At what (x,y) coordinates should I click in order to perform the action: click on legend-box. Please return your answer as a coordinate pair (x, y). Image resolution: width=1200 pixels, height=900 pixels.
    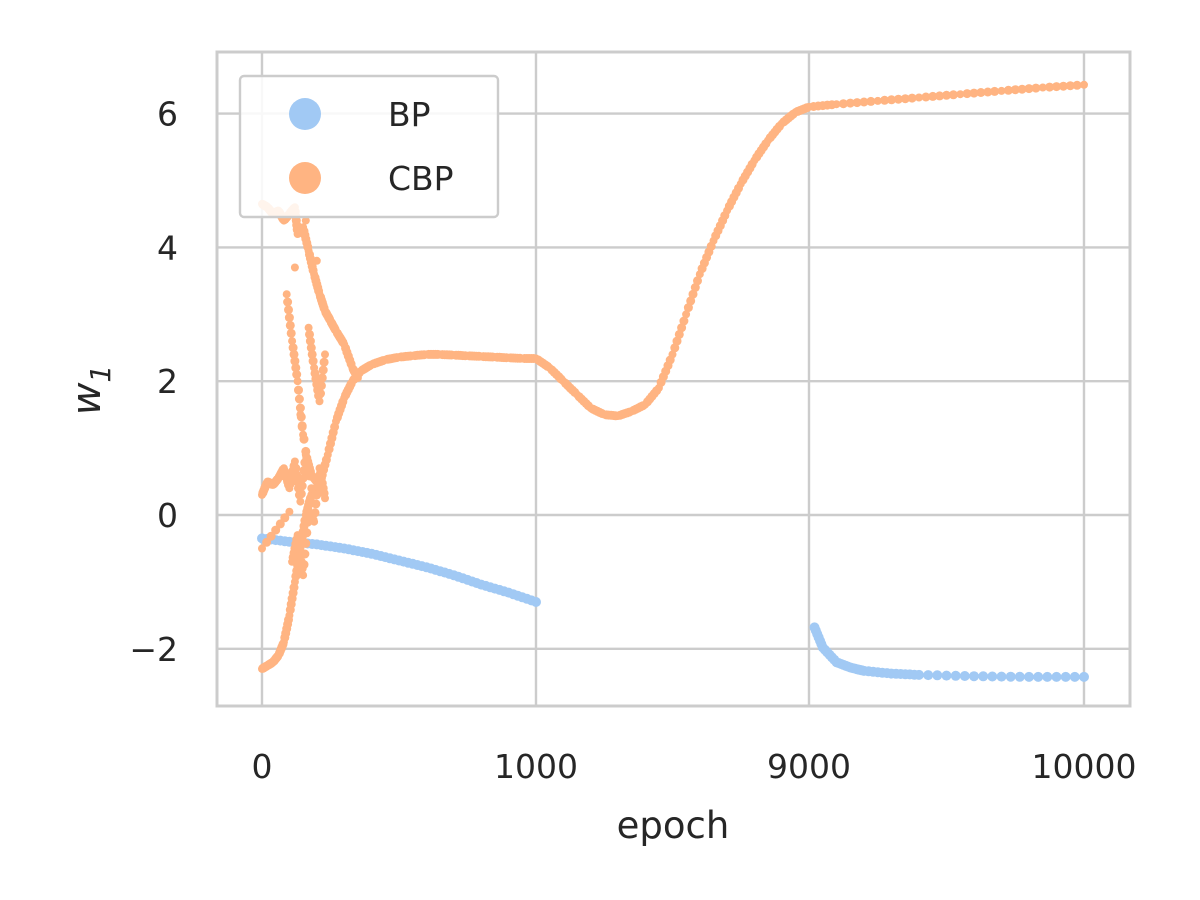
    Looking at the image, I should click on (369, 146).